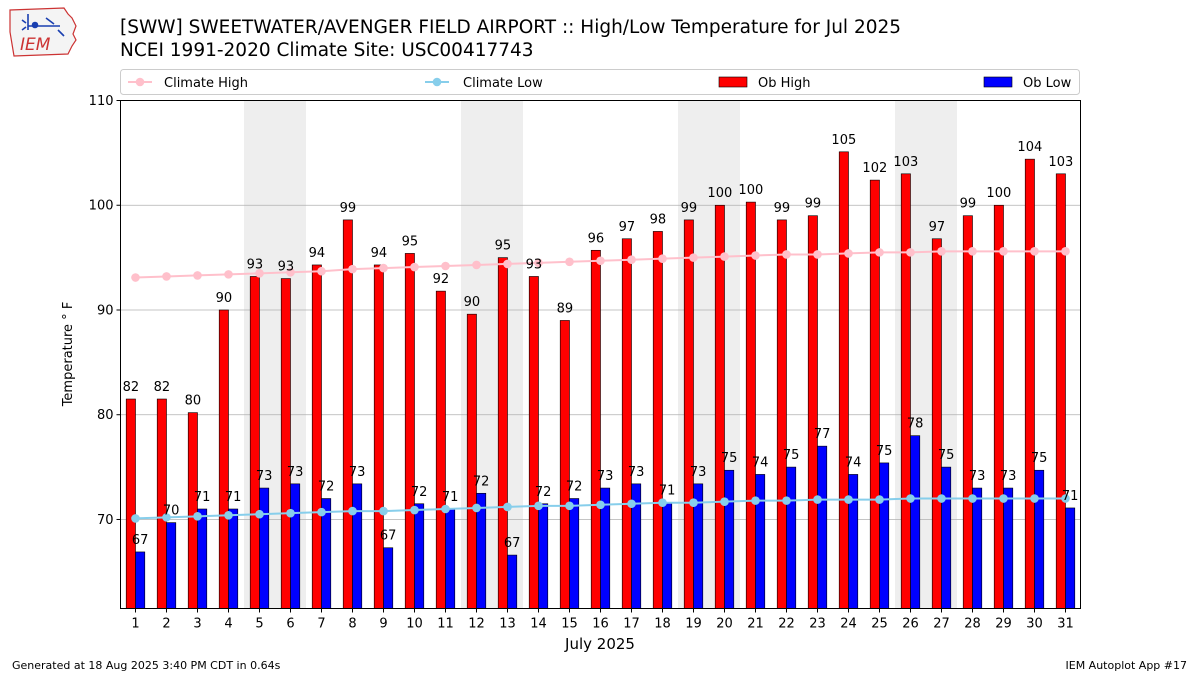 Image resolution: width=1200 pixels, height=675 pixels. Describe the element at coordinates (414, 624) in the screenshot. I see `x-tick-label: 10` at that location.